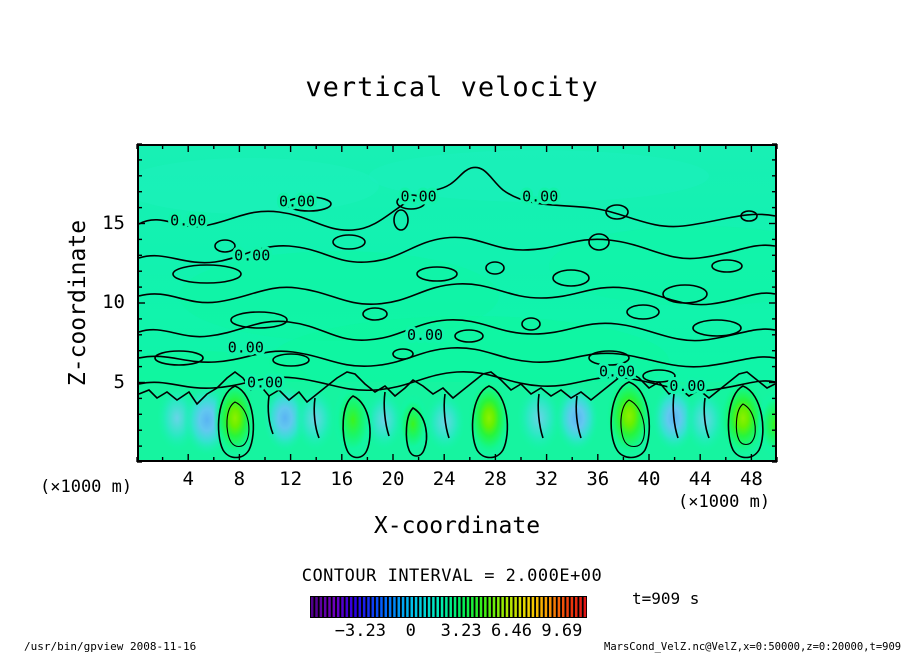 This screenshot has width=904, height=654. Describe the element at coordinates (110, 646) in the screenshot. I see `footer-command: /usr/bin/gpview 2008-11-16` at that location.